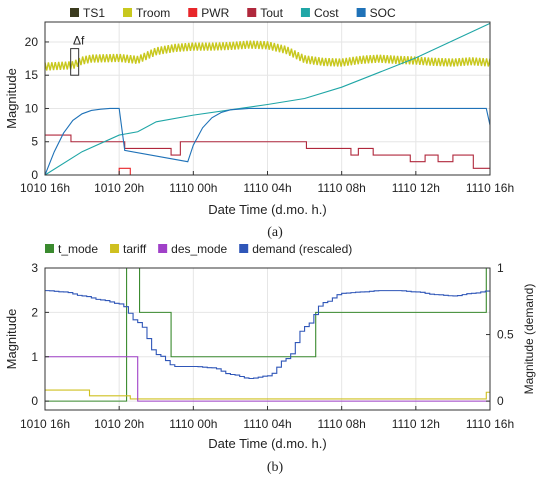 Image resolution: width=550 pixels, height=486 pixels. Describe the element at coordinates (383, 13) in the screenshot. I see `legend-label: SOC` at that location.